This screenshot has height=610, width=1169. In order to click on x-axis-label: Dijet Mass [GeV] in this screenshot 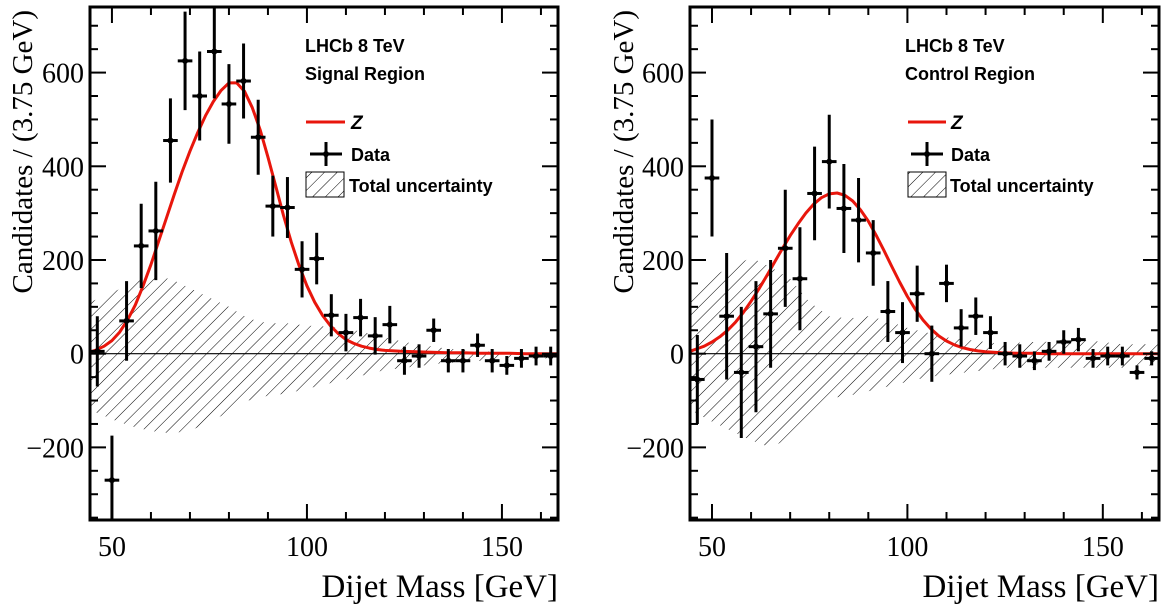, I will do `click(1041, 587)`.